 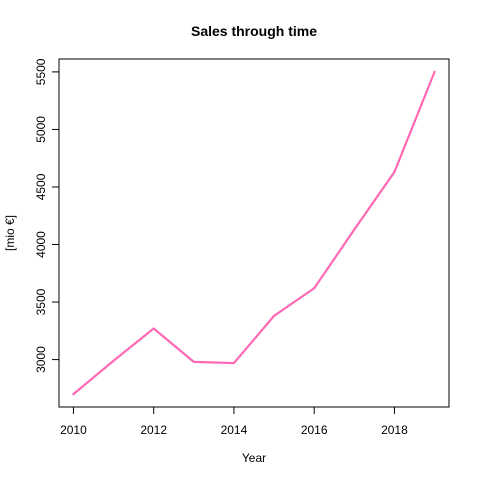 What do you see at coordinates (234, 430) in the screenshot?
I see `x-tick-label: 2014` at bounding box center [234, 430].